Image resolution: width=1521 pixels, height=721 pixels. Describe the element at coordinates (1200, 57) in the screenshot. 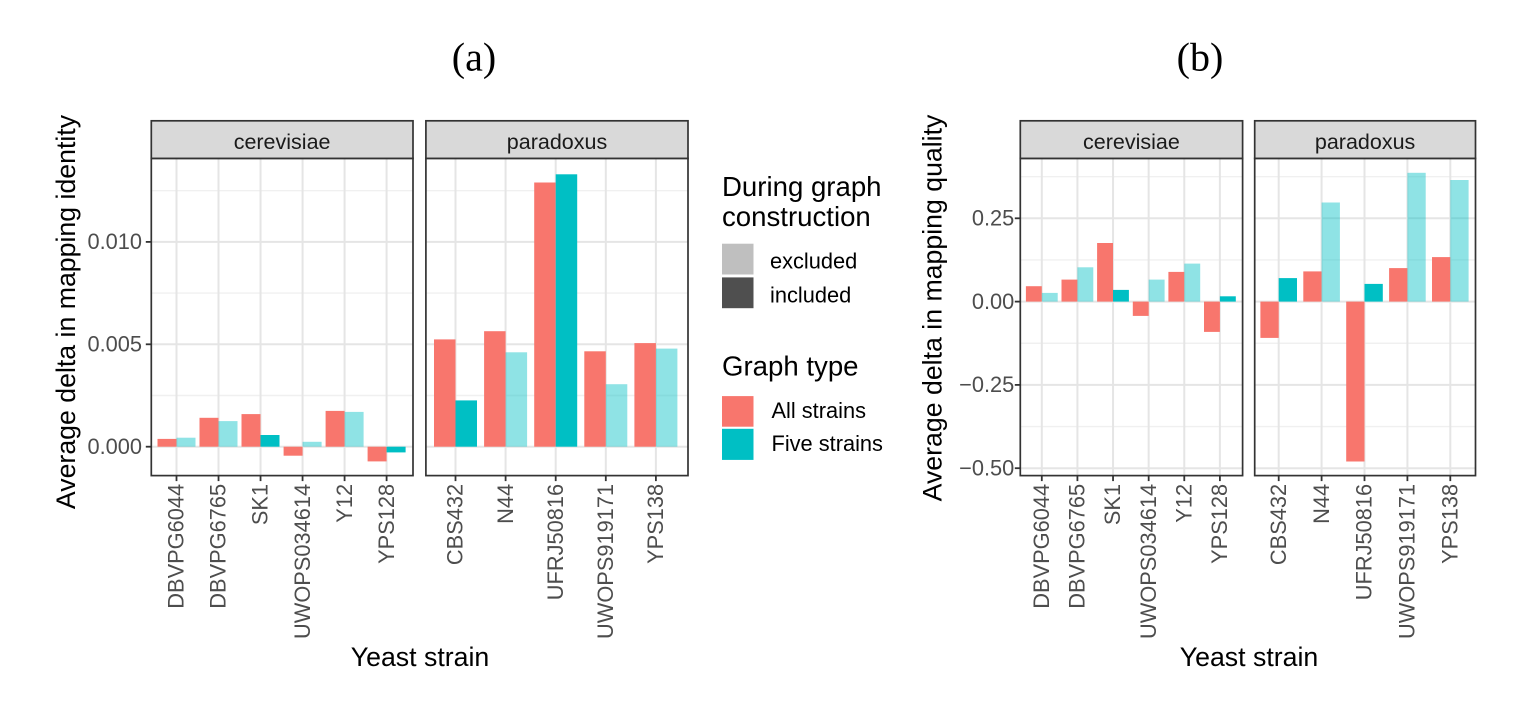

I see `svg-text: (b)` at that location.